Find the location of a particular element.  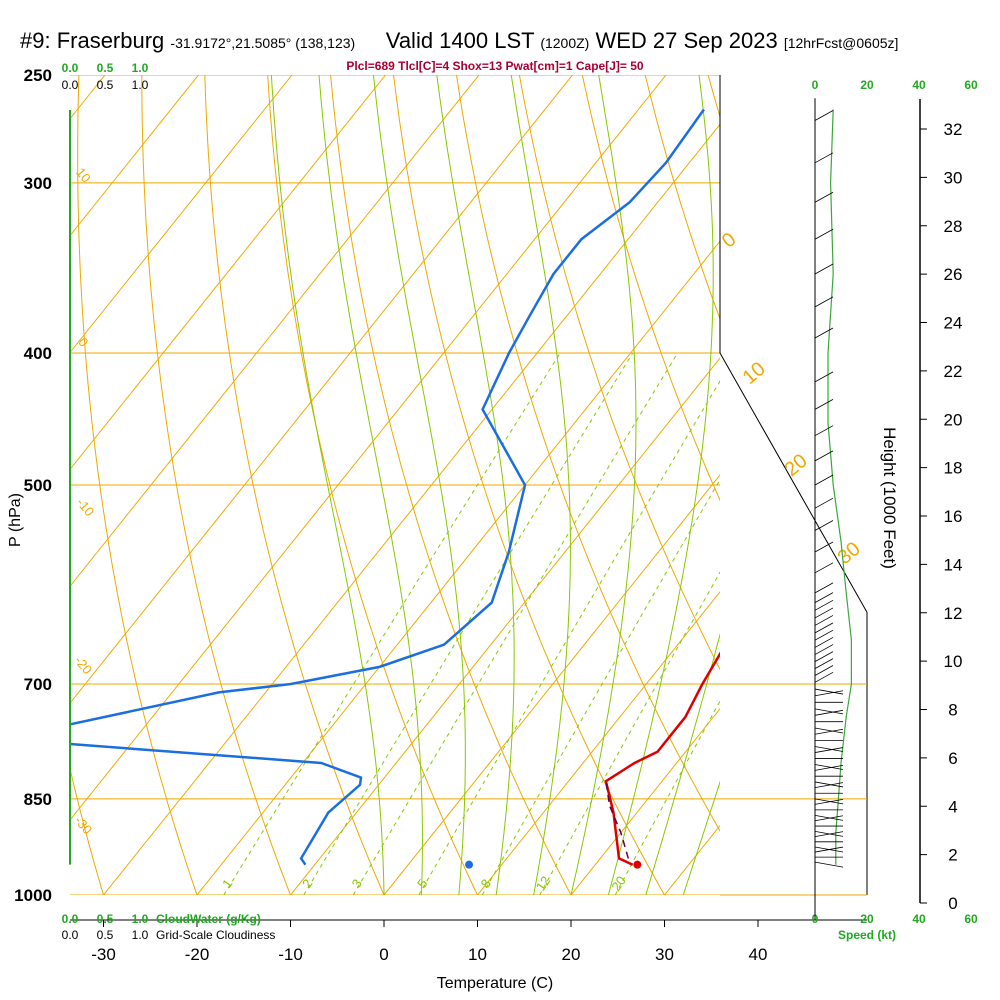

forecast-info: [12hrFcst@0605z] is located at coordinates (841, 43).